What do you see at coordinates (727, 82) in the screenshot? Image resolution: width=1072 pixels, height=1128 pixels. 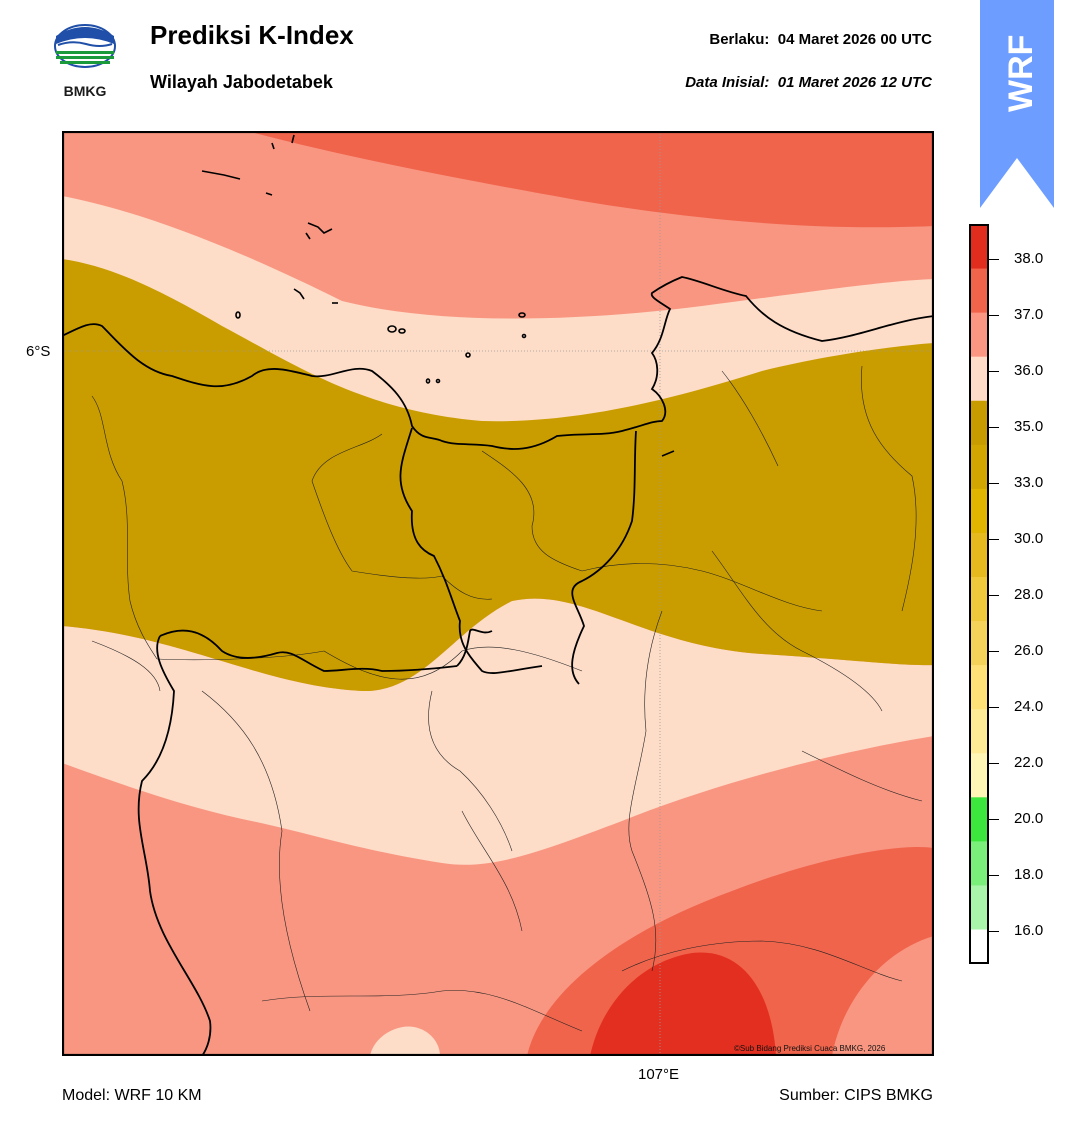 I see `init-label: Data Inisial:` at bounding box center [727, 82].